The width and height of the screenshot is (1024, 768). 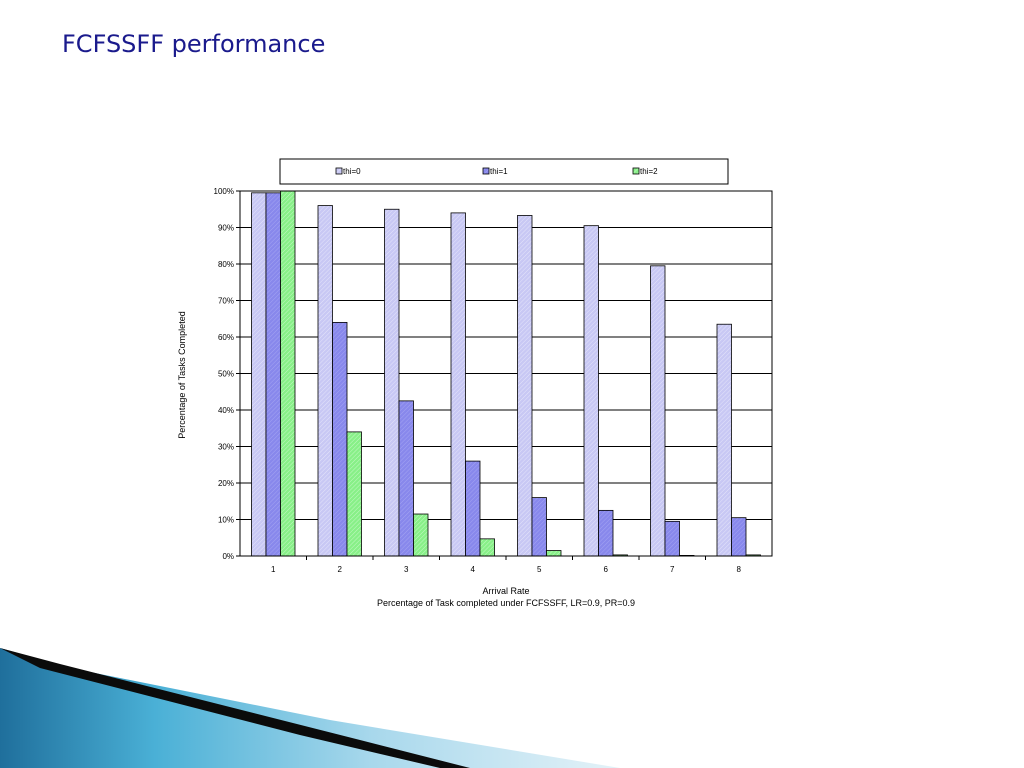 I want to click on y-axis-label: Percentage of Tasks Completed, so click(x=182, y=374).